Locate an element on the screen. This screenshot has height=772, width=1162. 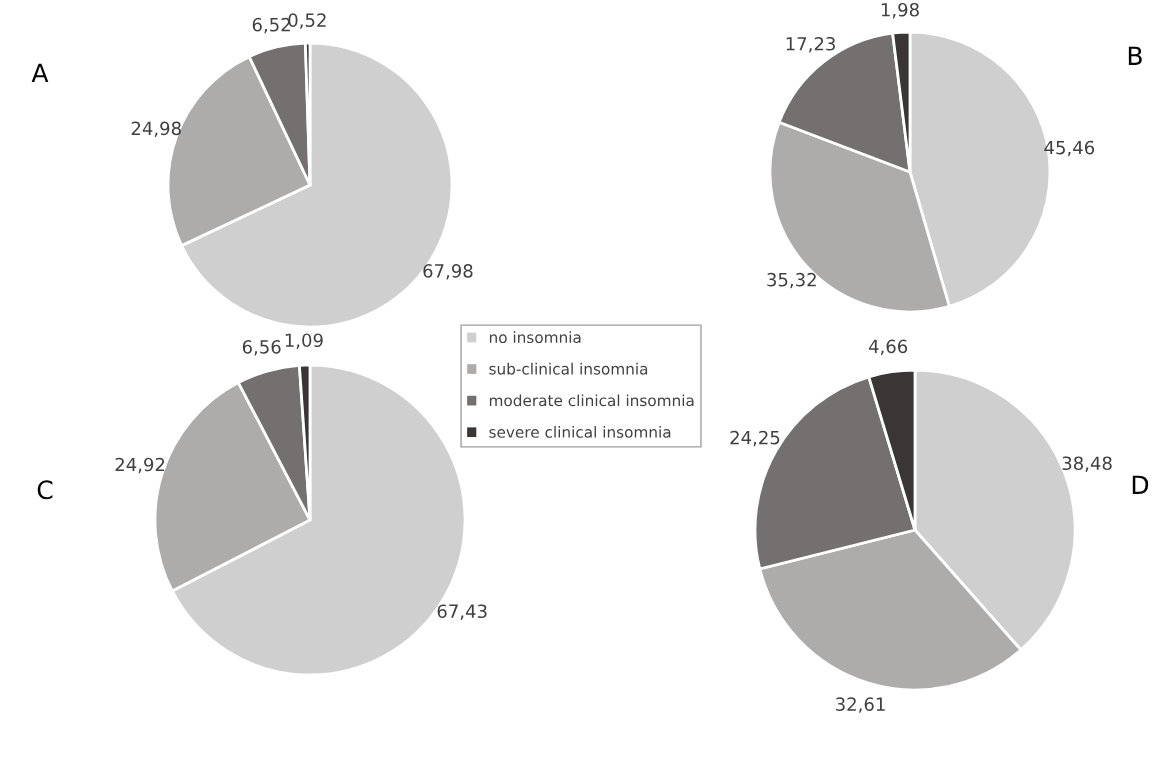
data-label: 24,92 is located at coordinates (140, 465).